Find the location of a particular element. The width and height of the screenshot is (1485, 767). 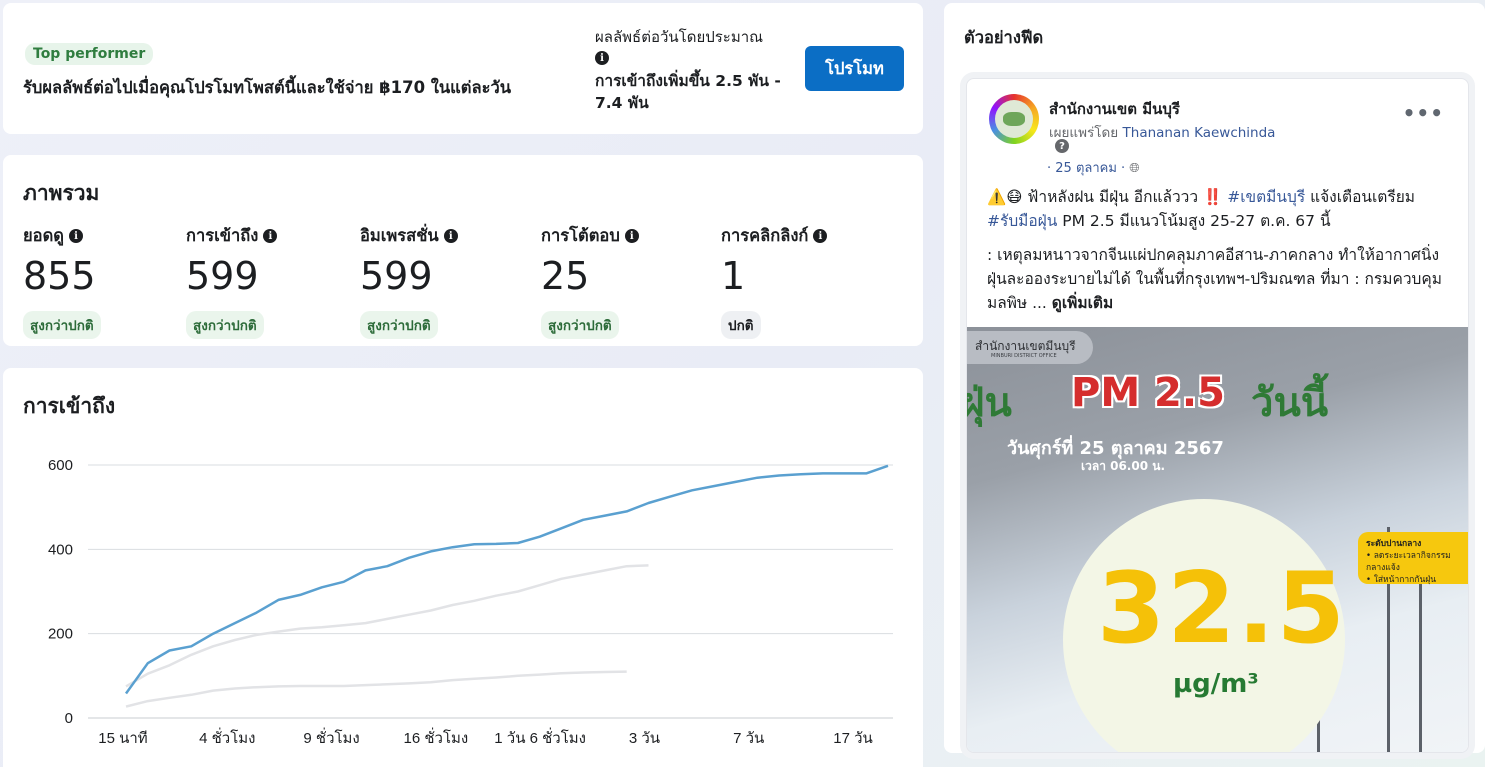

page-avatar is located at coordinates (1014, 119).